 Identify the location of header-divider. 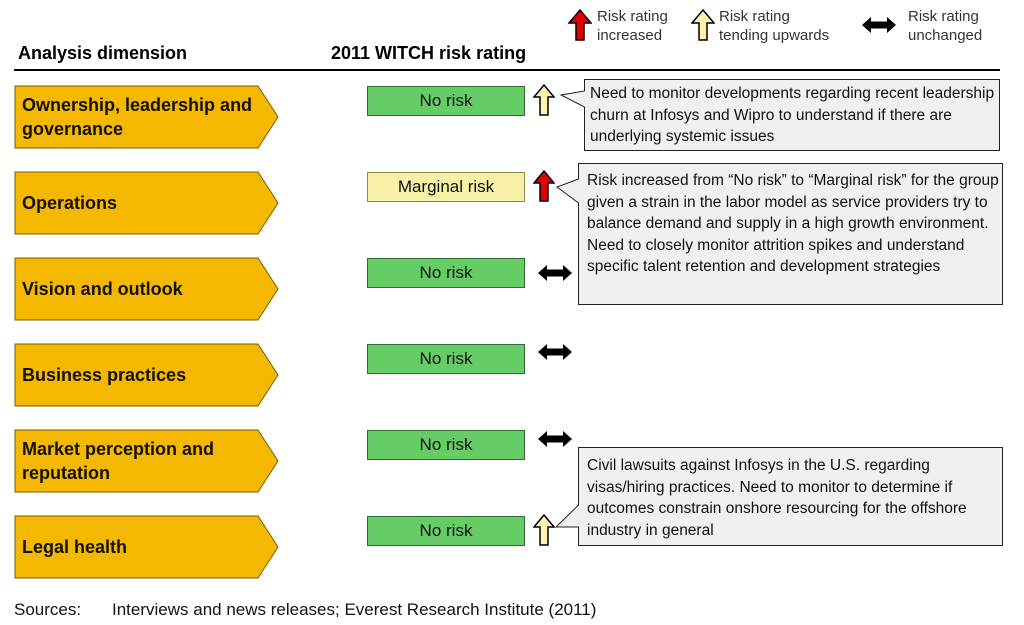
(507, 70).